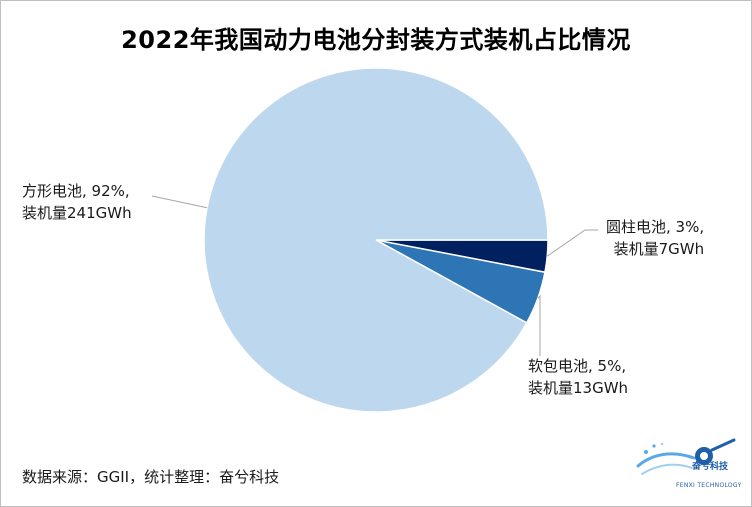 The height and width of the screenshot is (507, 752). What do you see at coordinates (572, 243) in the screenshot?
I see `leader-line-cylindrical` at bounding box center [572, 243].